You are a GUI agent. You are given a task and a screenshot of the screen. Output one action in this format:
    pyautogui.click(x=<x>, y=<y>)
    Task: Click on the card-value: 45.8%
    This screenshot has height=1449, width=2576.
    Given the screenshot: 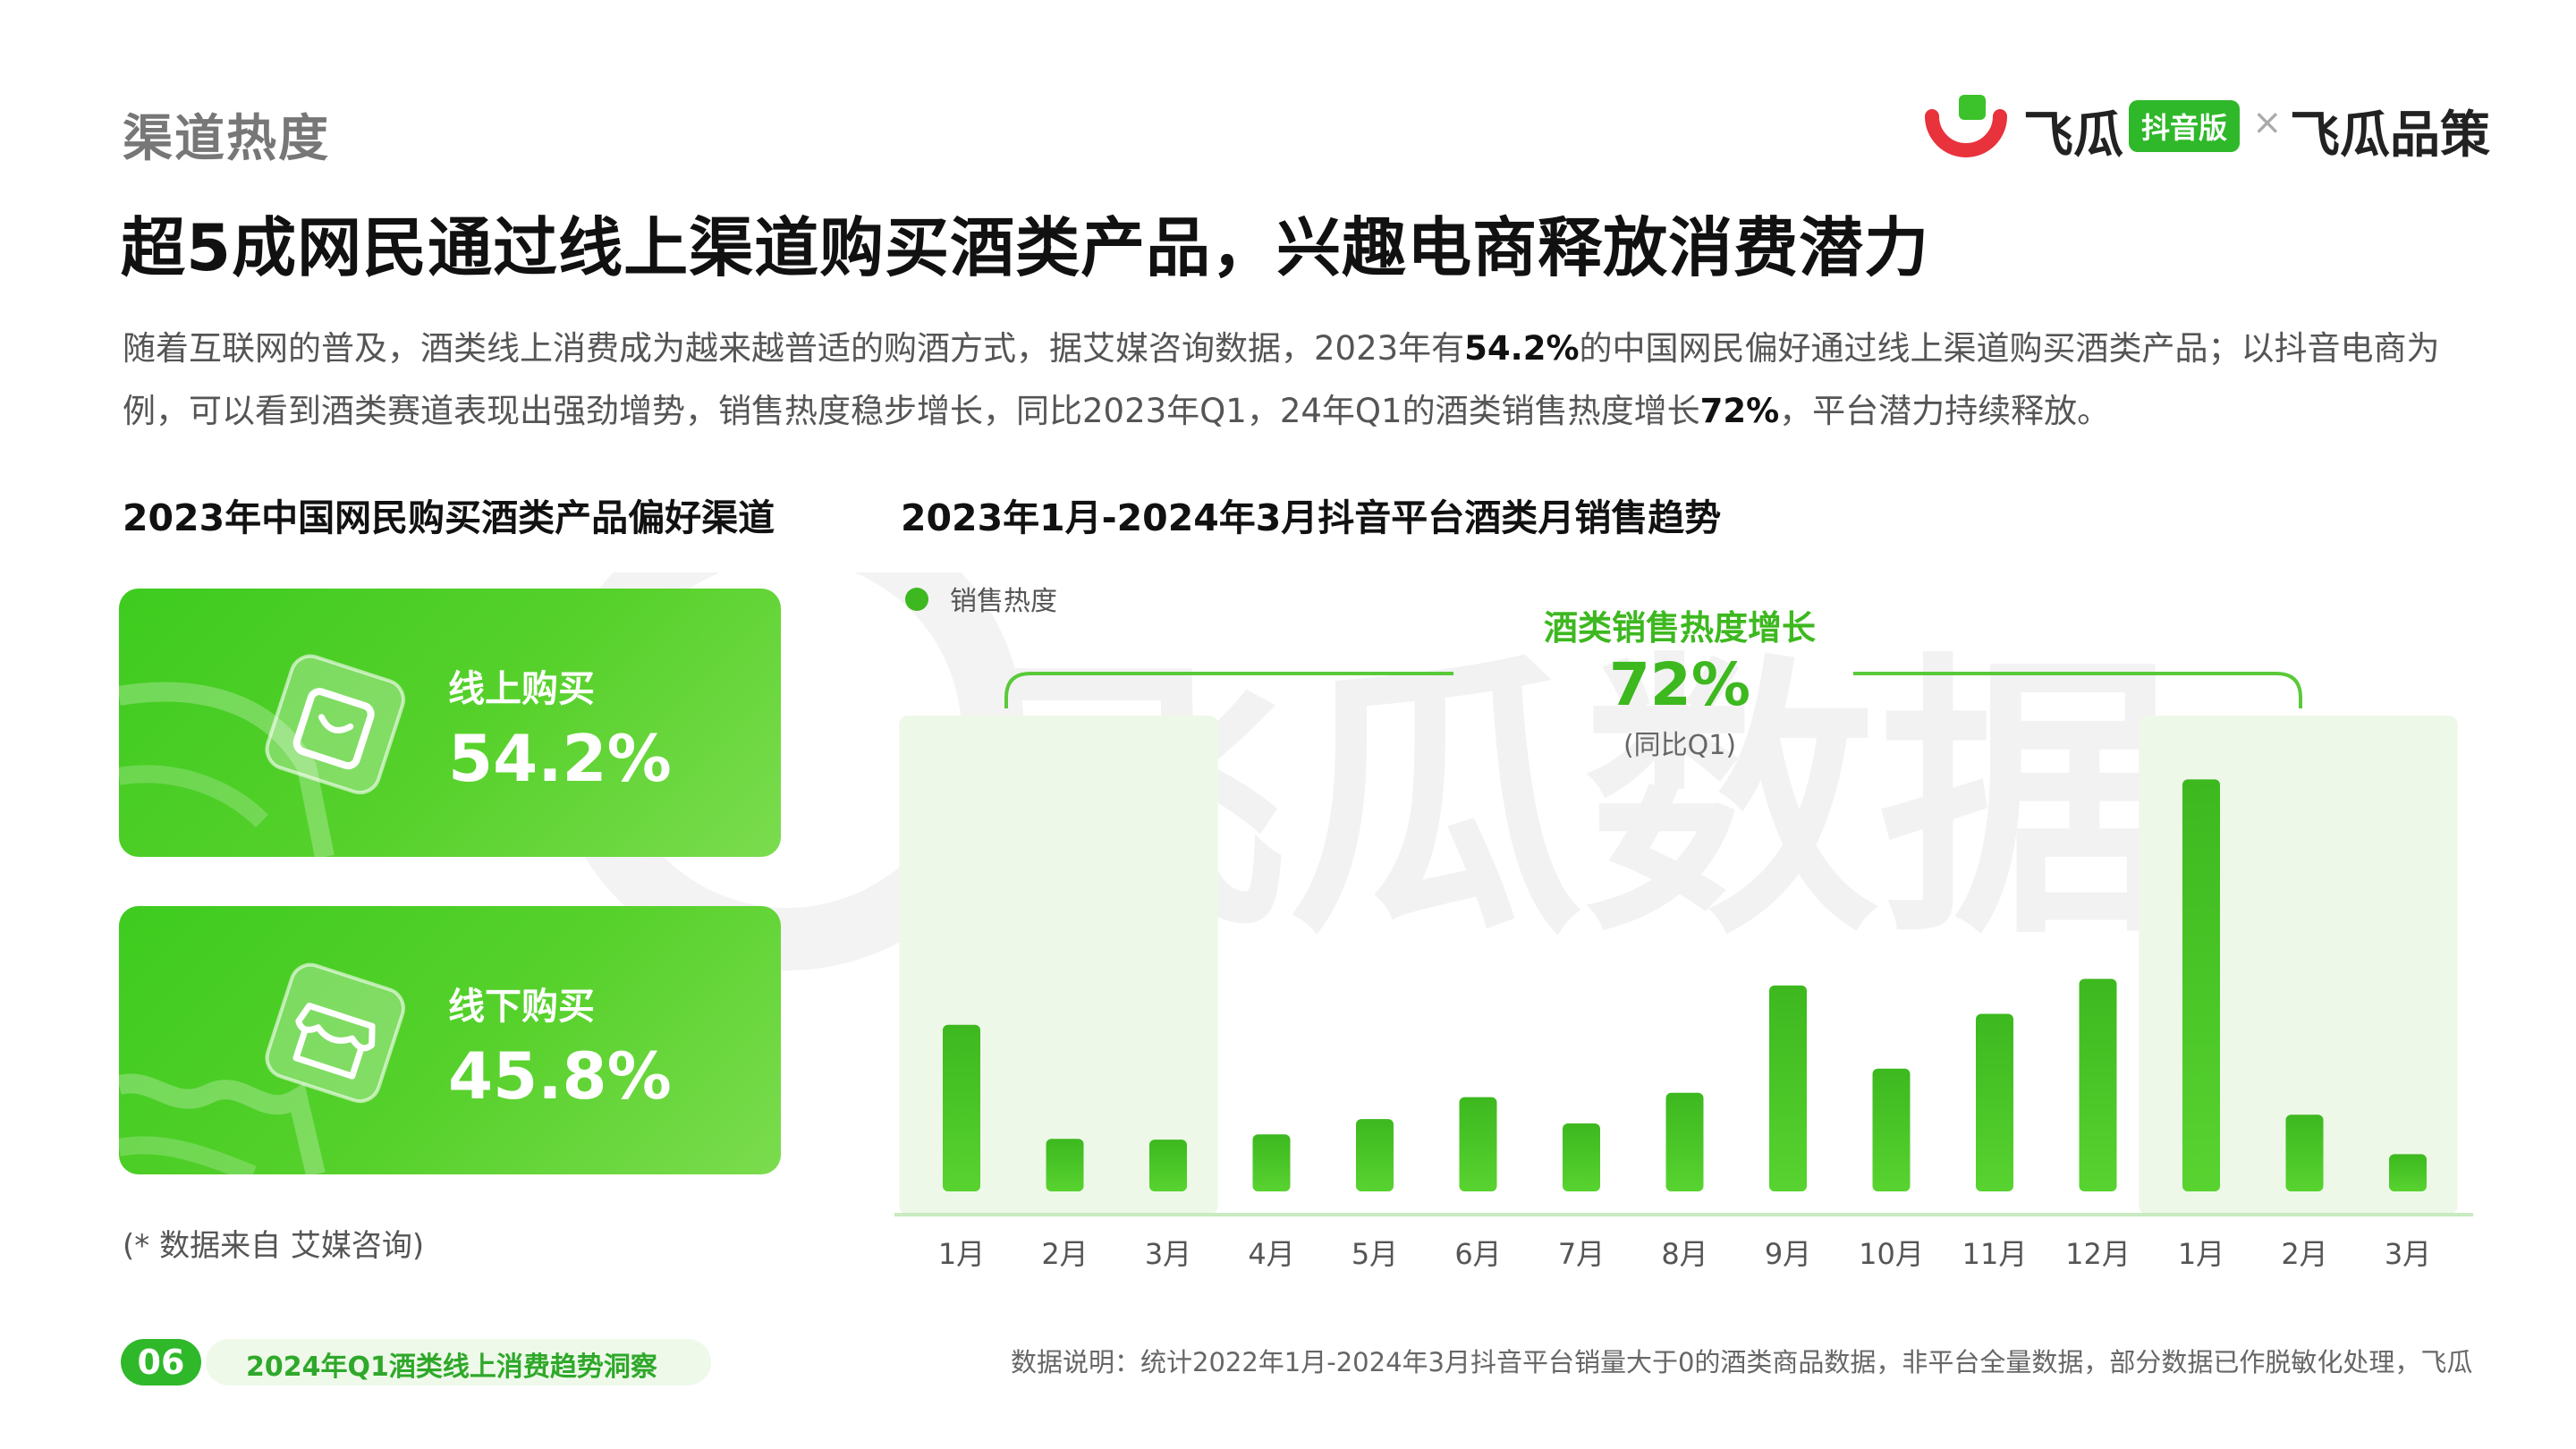 What is the action you would take?
    pyautogui.click(x=560, y=1076)
    